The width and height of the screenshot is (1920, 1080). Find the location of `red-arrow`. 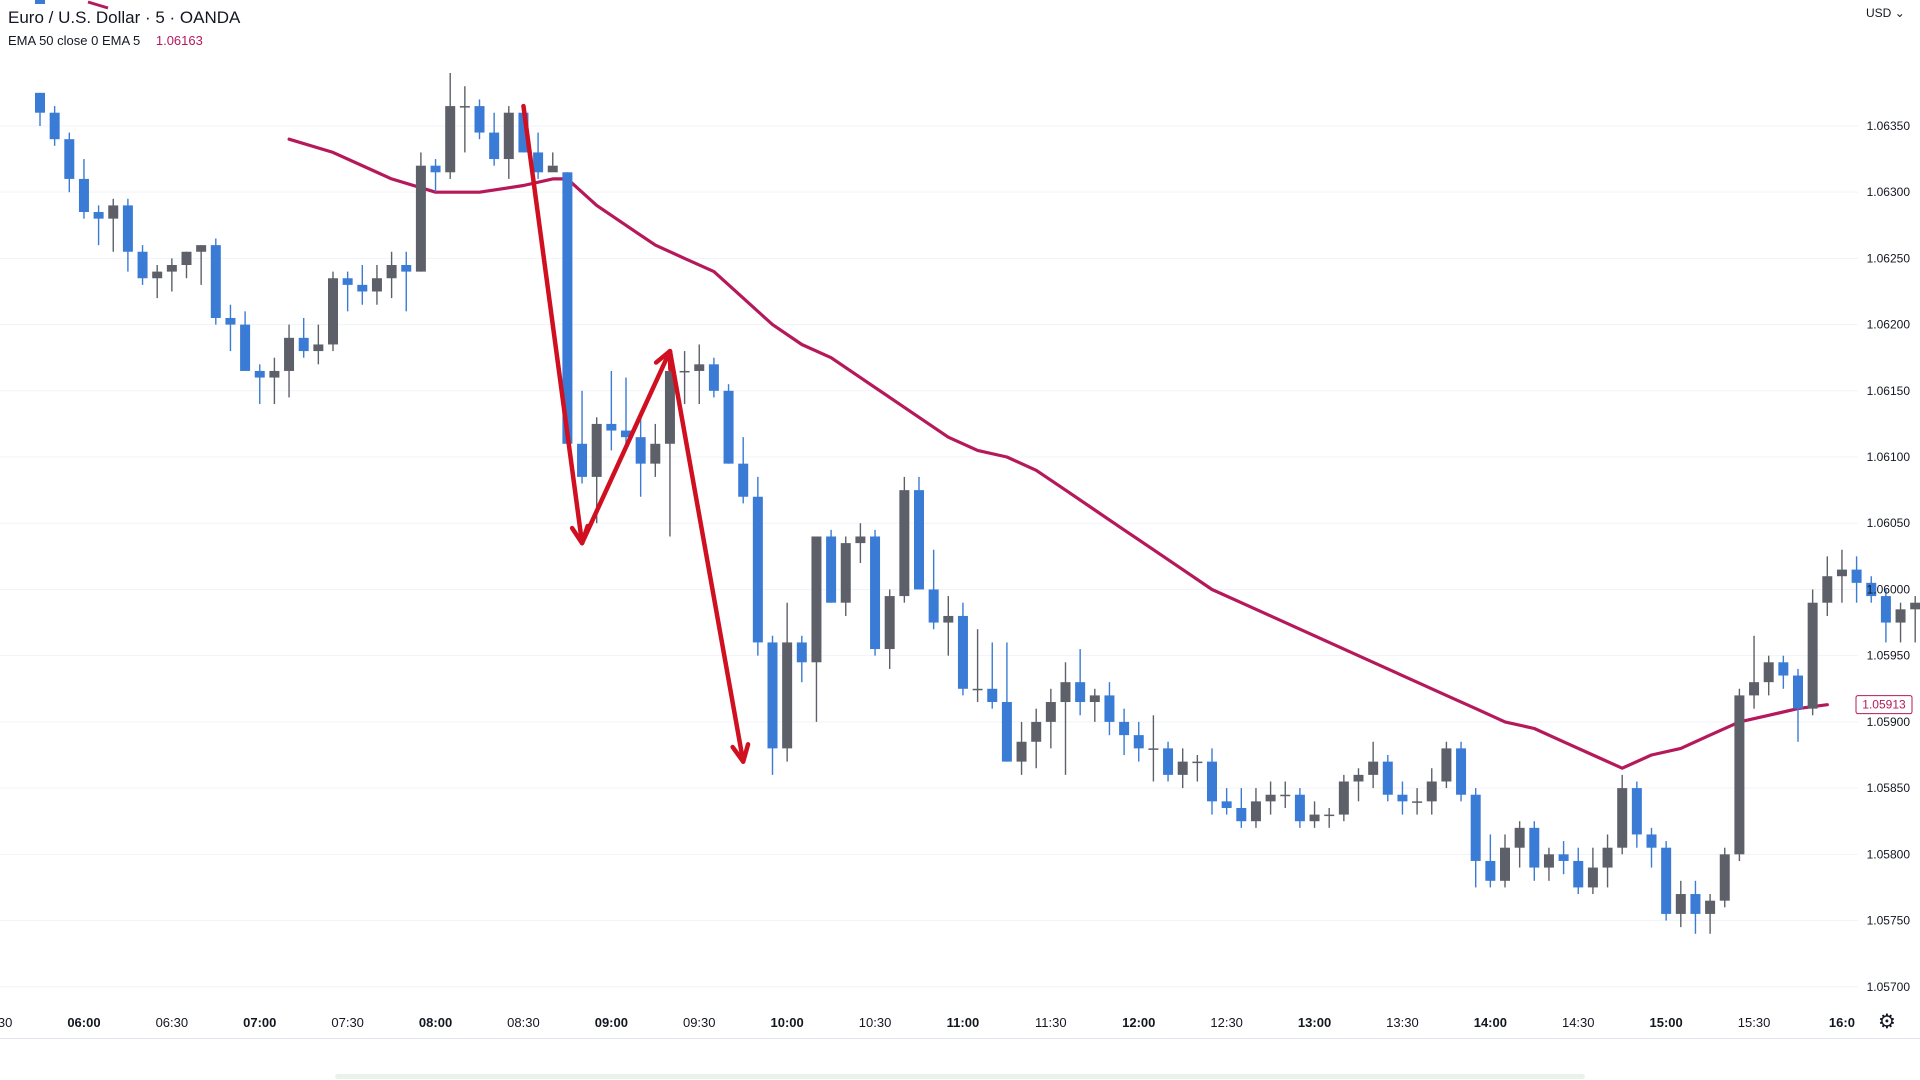

red-arrow is located at coordinates (709, 556).